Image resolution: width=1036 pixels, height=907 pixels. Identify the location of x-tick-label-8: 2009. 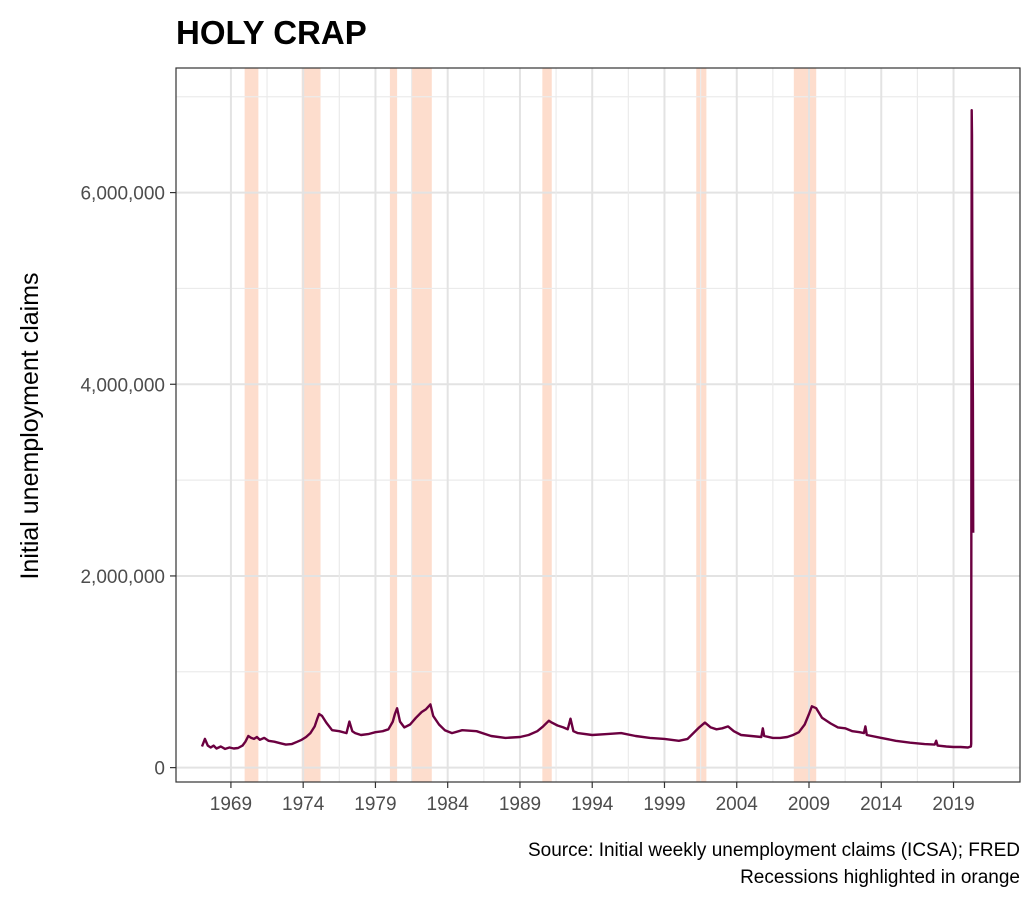
(809, 804).